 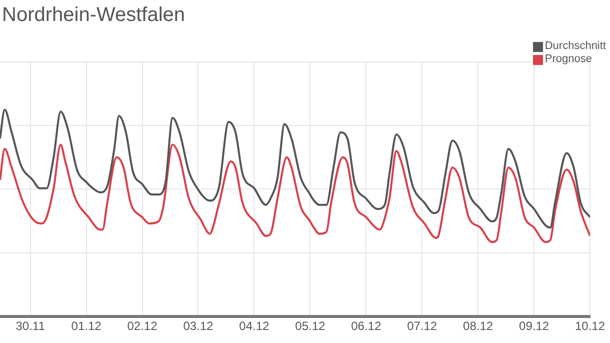 I want to click on x-tick-label: 03.12, so click(x=198, y=326).